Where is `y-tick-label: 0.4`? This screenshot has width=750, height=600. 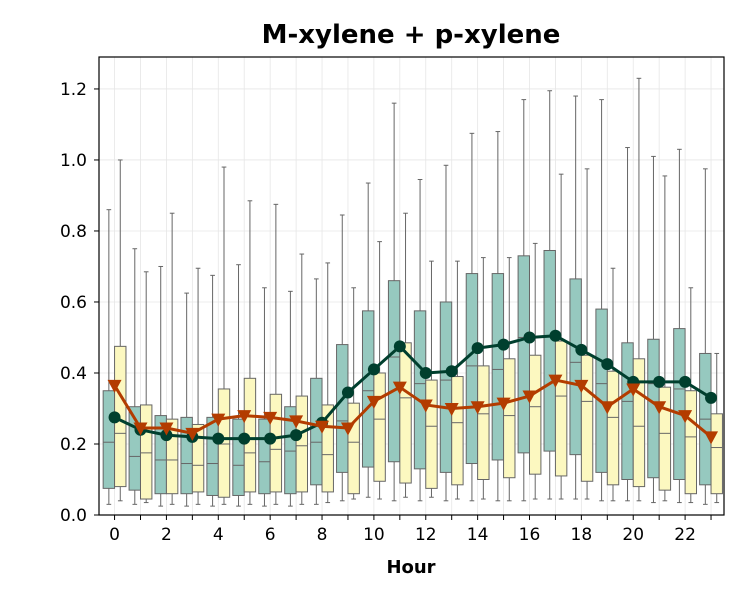
y-tick-label: 0.4 is located at coordinates (73, 374).